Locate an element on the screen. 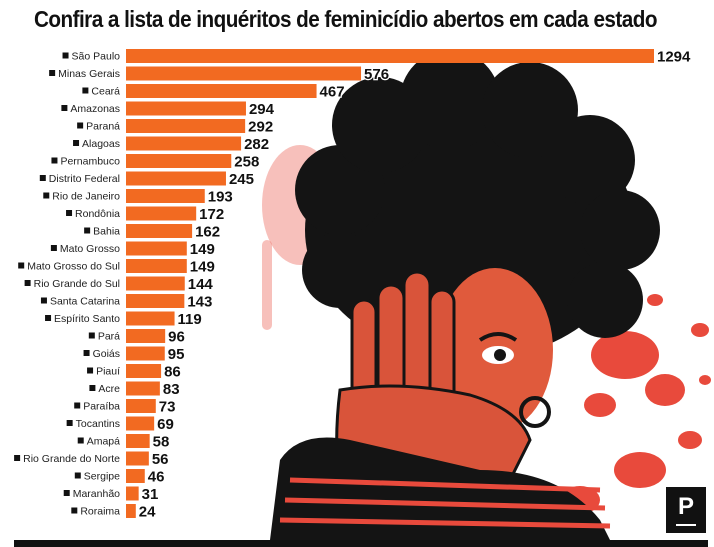 Image resolution: width=714 pixels, height=547 pixels. category-label: Distrito Federal is located at coordinates (84, 179).